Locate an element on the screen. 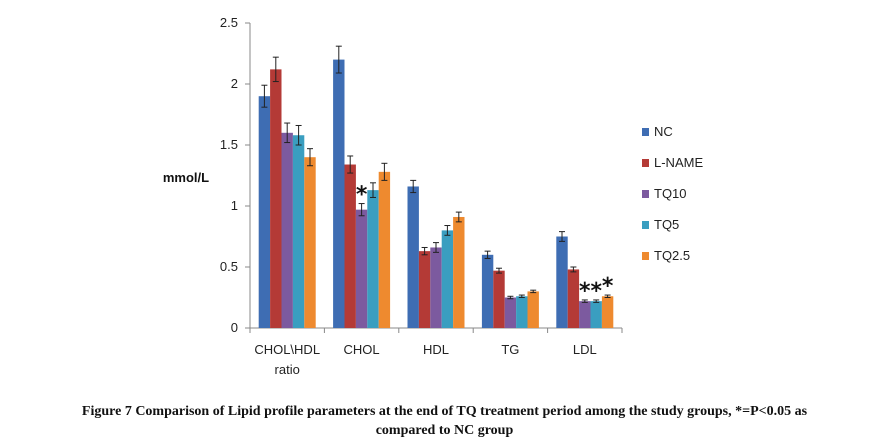 The height and width of the screenshot is (441, 889). y-axis-title: mmol/L is located at coordinates (186, 177).